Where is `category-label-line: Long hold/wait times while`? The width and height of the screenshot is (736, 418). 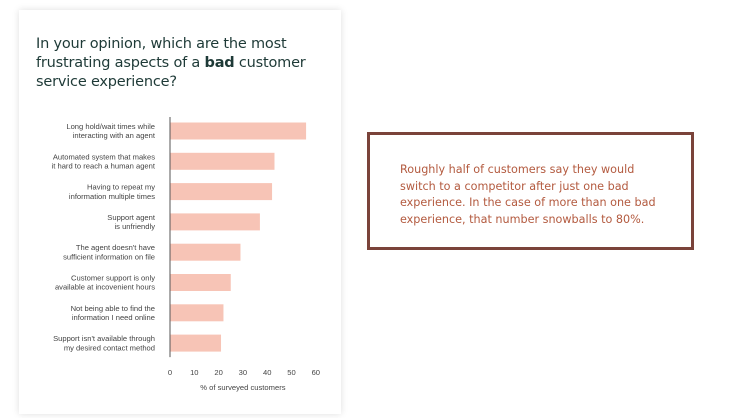
category-label-line: Long hold/wait times while is located at coordinates (110, 126).